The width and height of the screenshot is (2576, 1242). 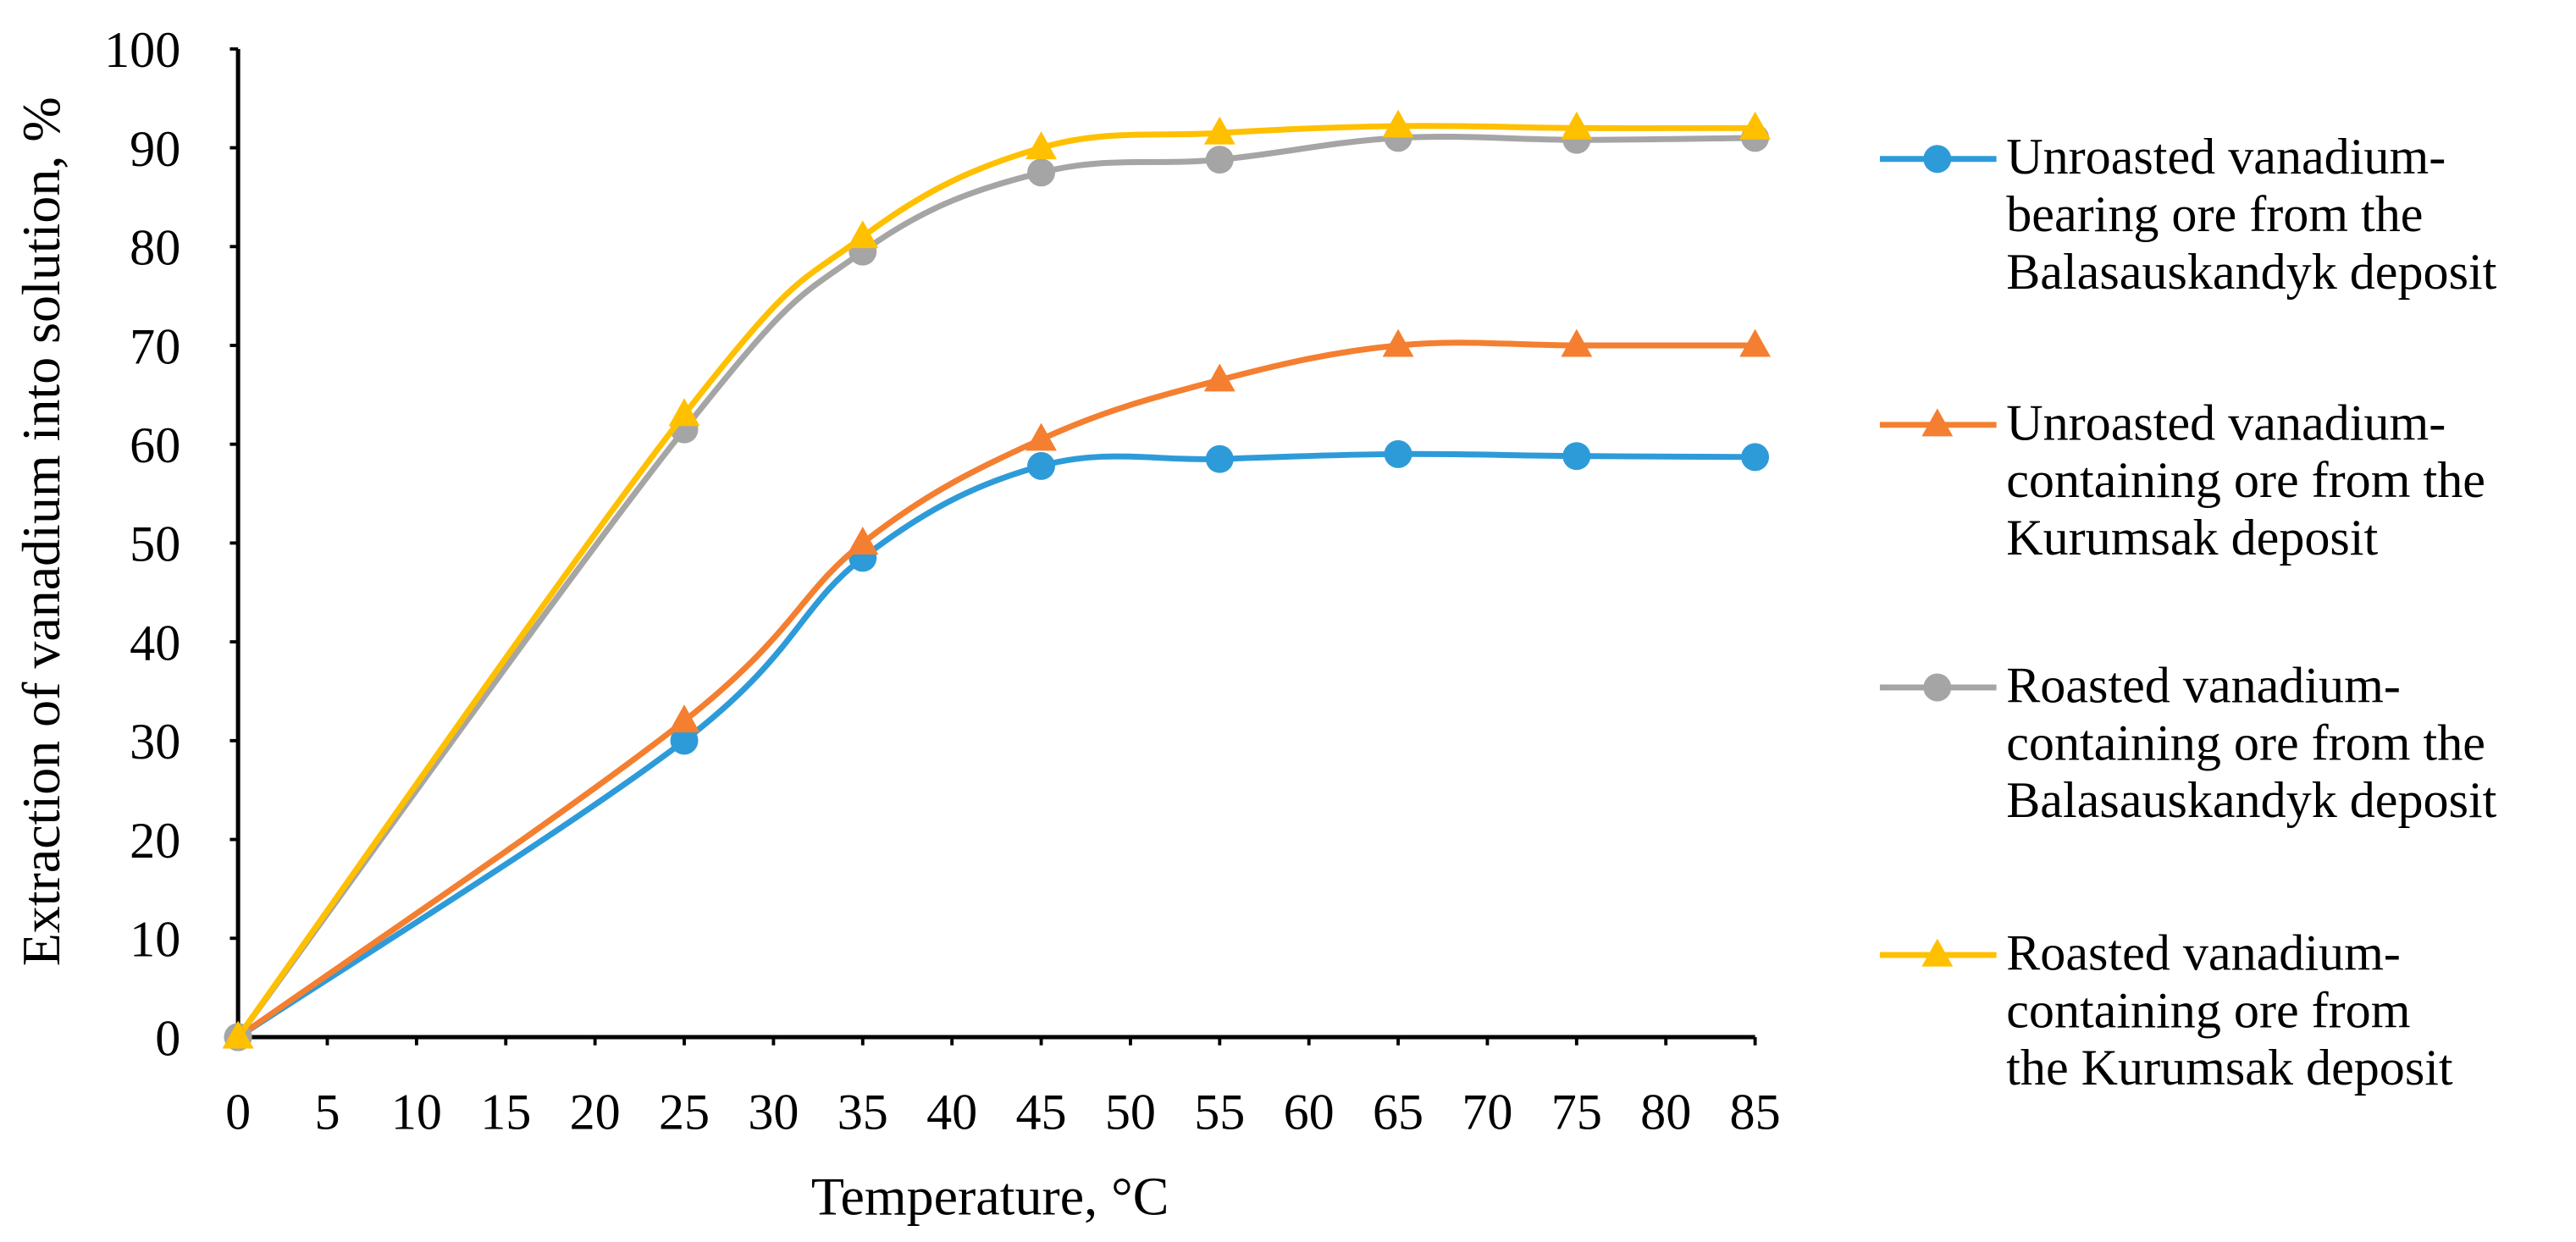 I want to click on y-axis-ticks: 0 10 20 30 40 50 60 70 80 90 100, so click(x=171, y=544).